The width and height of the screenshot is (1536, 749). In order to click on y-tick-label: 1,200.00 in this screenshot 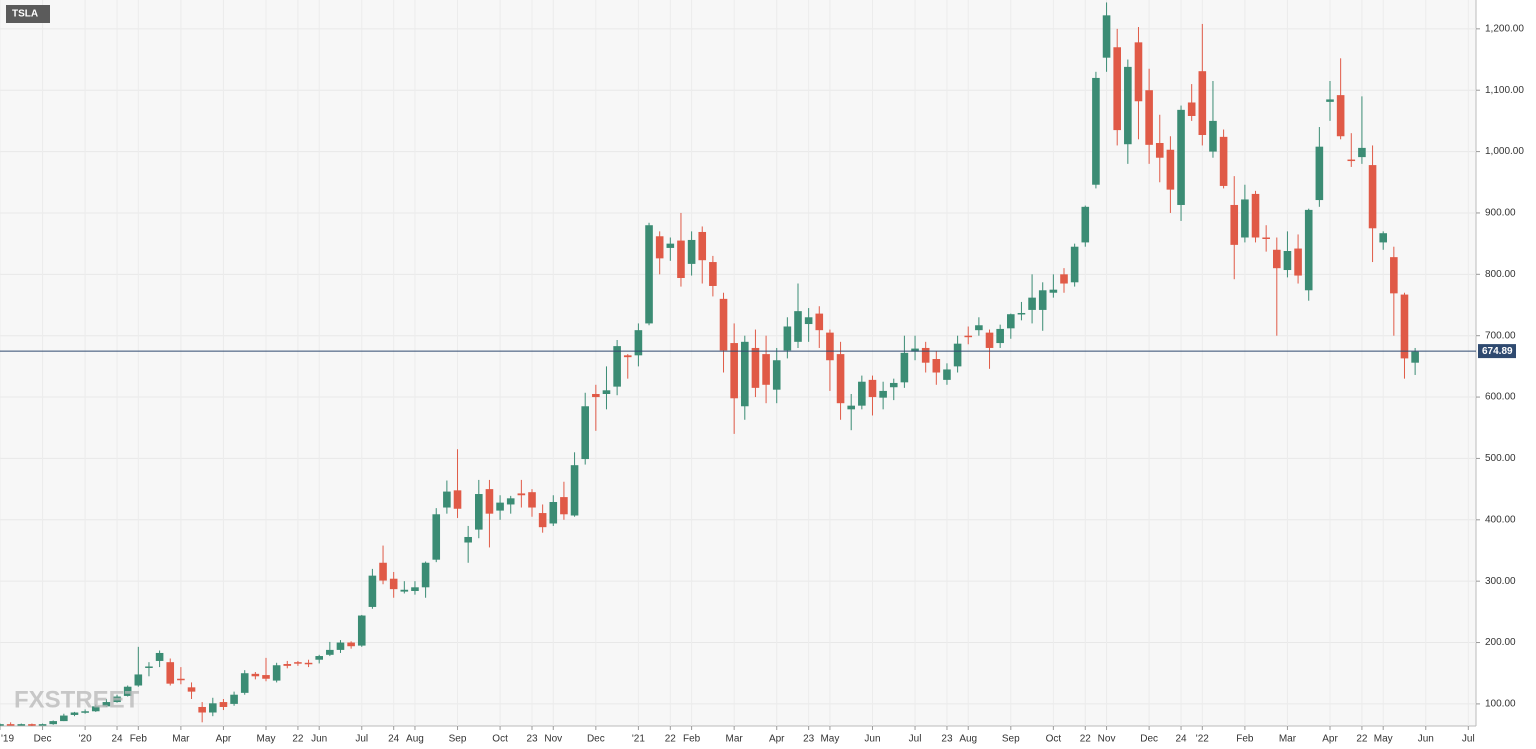, I will do `click(1504, 28)`.